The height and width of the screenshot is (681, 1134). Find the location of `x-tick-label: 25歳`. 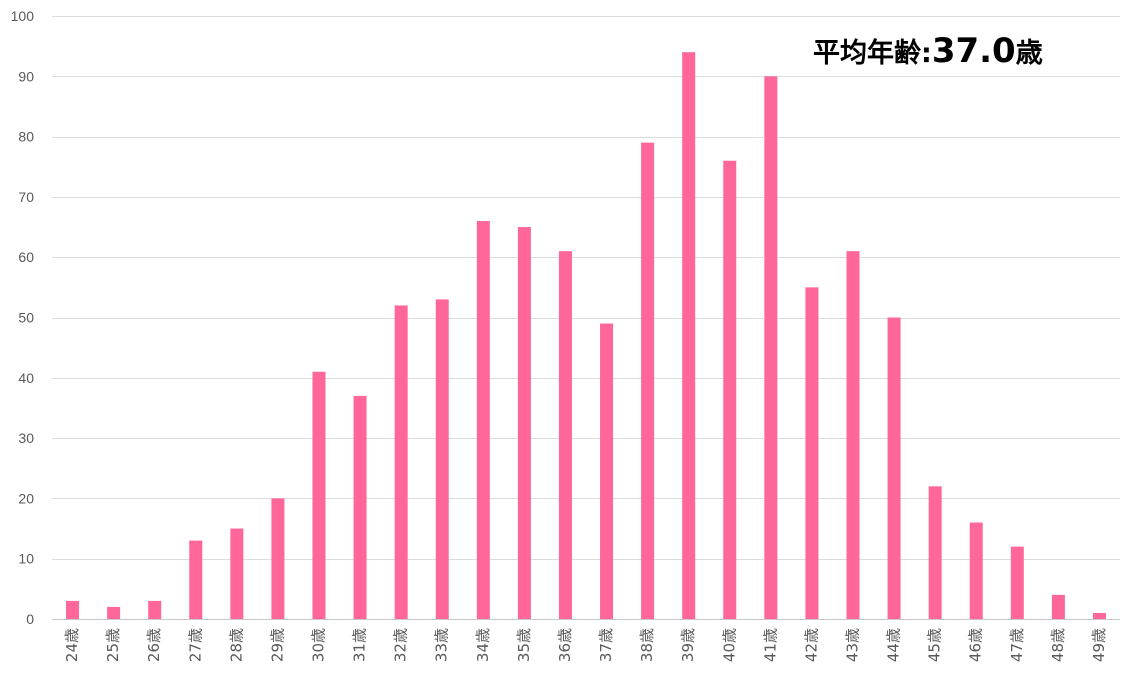

x-tick-label: 25歳 is located at coordinates (113, 645).